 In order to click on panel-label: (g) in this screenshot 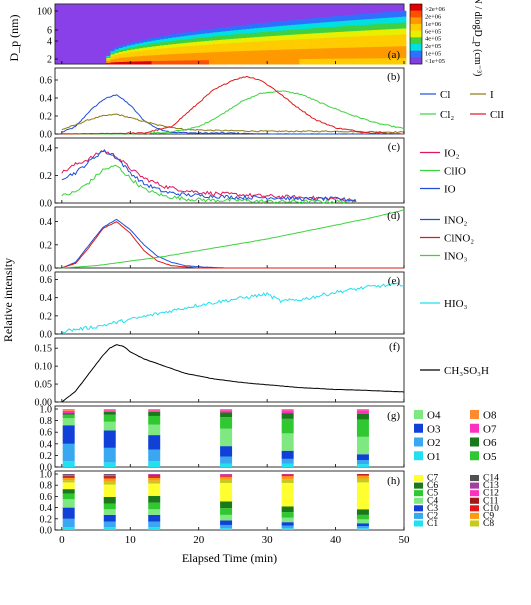, I will do `click(393, 416)`.